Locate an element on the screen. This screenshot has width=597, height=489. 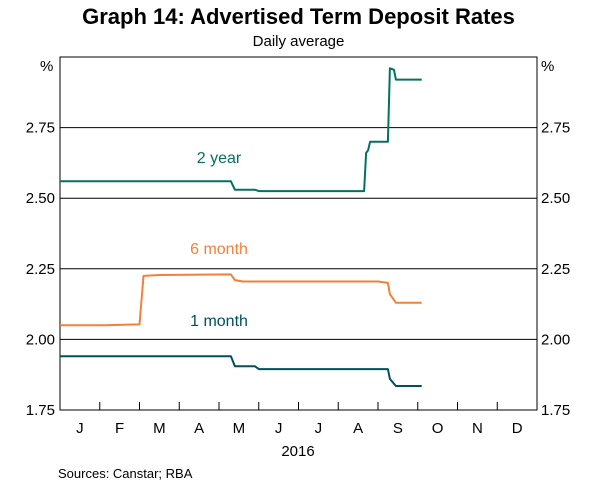
x-tick-label: D is located at coordinates (517, 428).